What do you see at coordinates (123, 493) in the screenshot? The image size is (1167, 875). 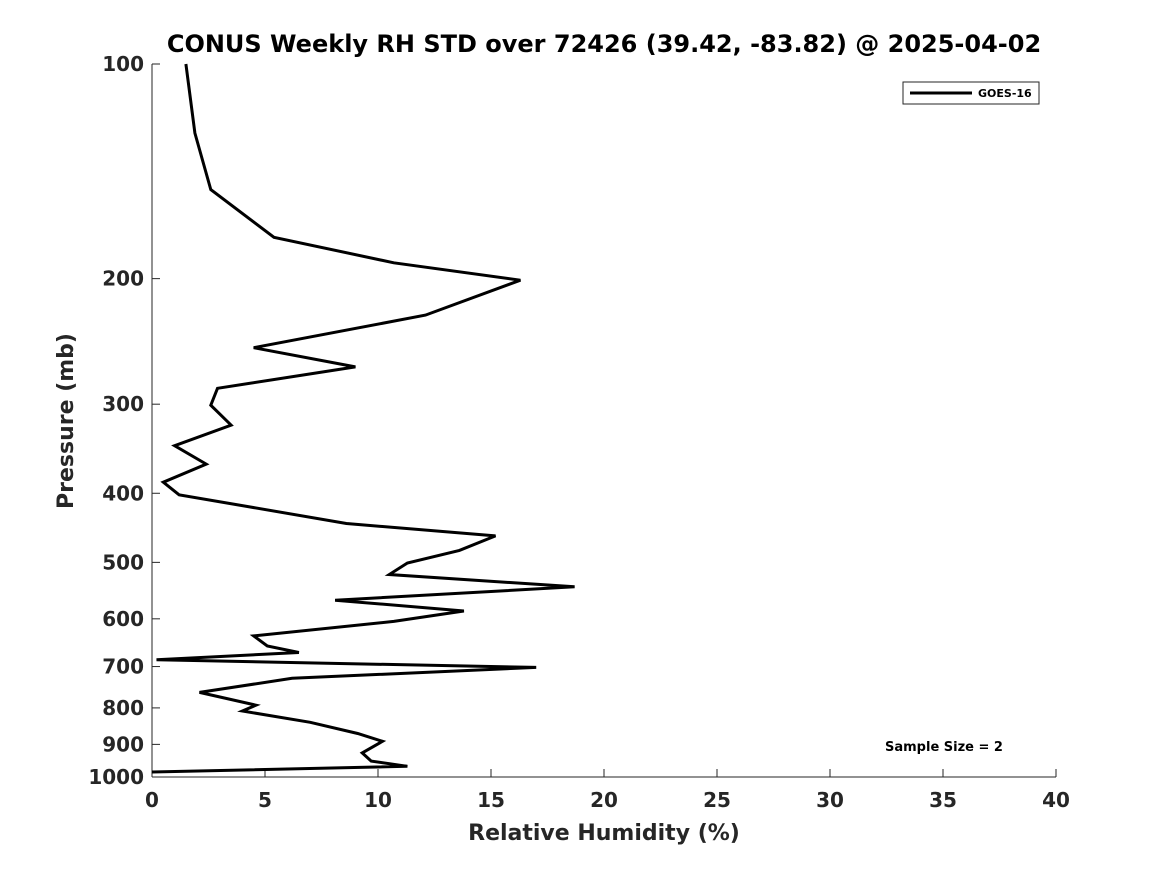 I see `y-tick-label: 400` at bounding box center [123, 493].